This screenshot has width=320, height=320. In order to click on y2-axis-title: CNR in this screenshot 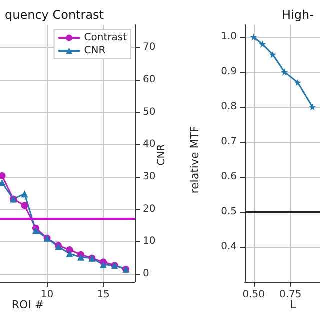, I will do `click(162, 155)`.